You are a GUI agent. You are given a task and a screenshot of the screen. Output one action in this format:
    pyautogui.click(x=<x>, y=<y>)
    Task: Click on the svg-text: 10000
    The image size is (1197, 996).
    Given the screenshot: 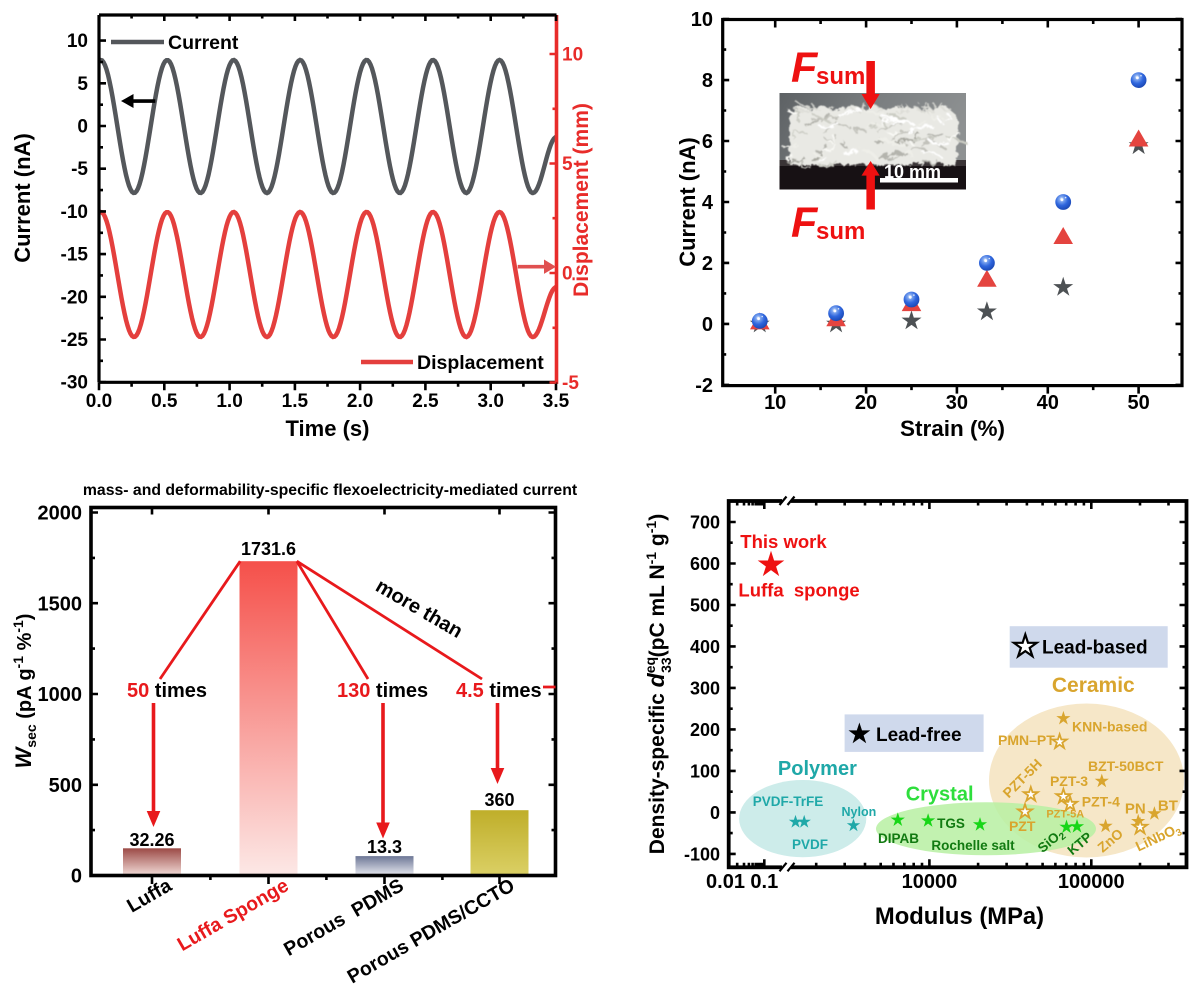 What is the action you would take?
    pyautogui.click(x=930, y=882)
    